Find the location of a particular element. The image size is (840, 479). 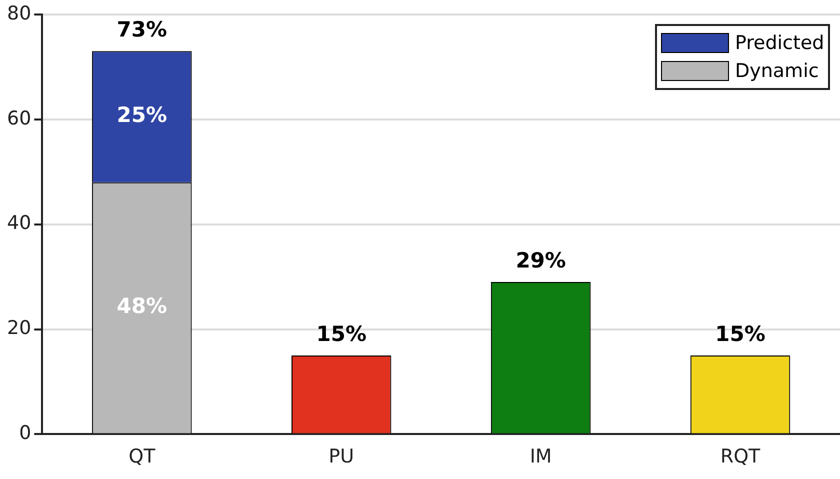

legend-label: Dynamic is located at coordinates (777, 71).